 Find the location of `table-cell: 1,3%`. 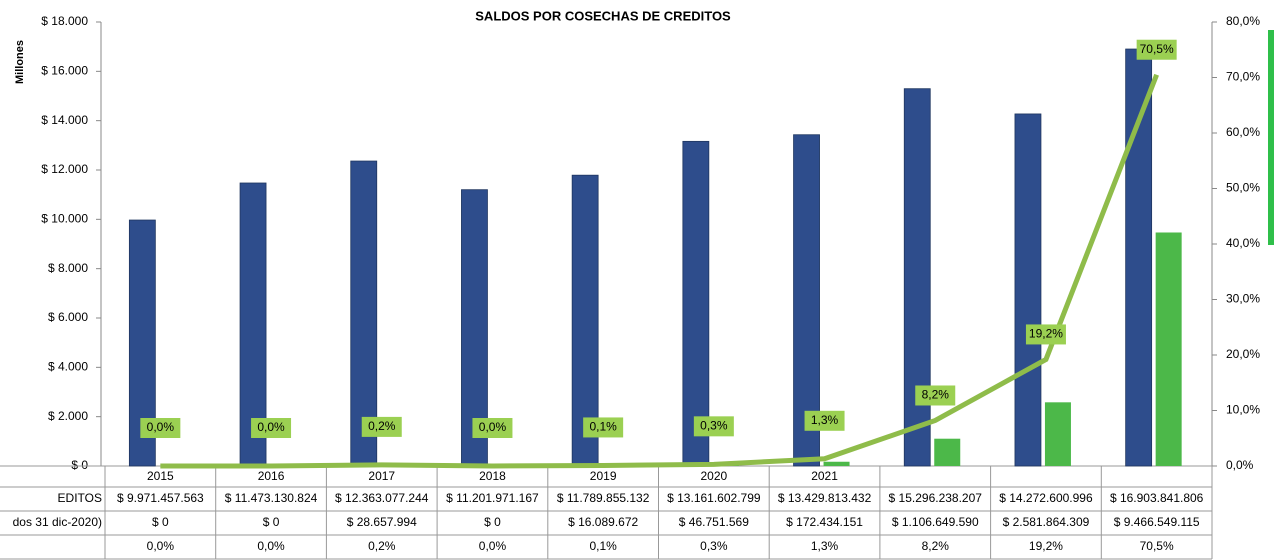

table-cell: 1,3% is located at coordinates (825, 546).